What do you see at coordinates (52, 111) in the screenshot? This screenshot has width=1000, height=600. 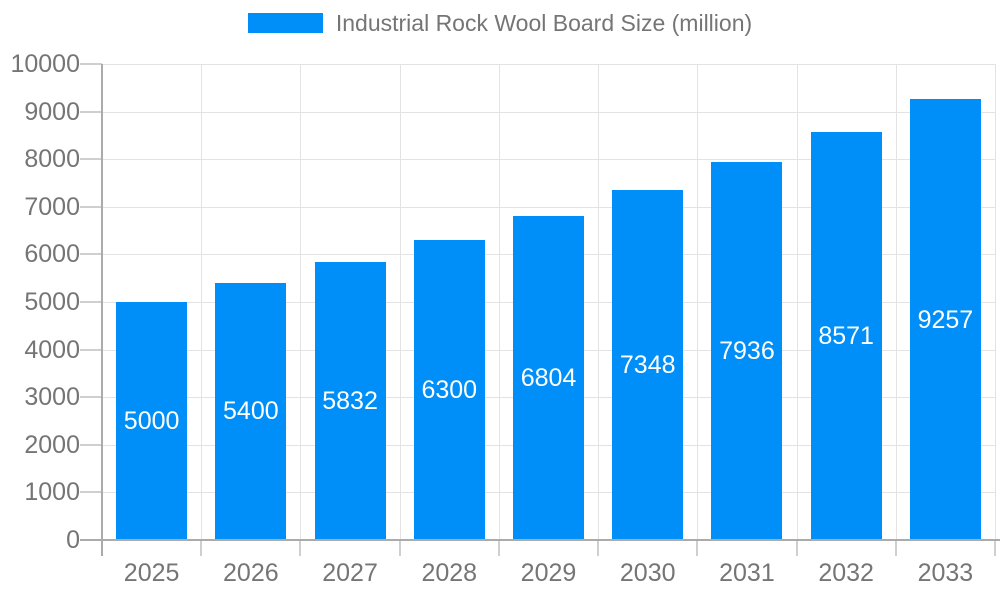 I see `y-axis-tick-label: 9000` at bounding box center [52, 111].